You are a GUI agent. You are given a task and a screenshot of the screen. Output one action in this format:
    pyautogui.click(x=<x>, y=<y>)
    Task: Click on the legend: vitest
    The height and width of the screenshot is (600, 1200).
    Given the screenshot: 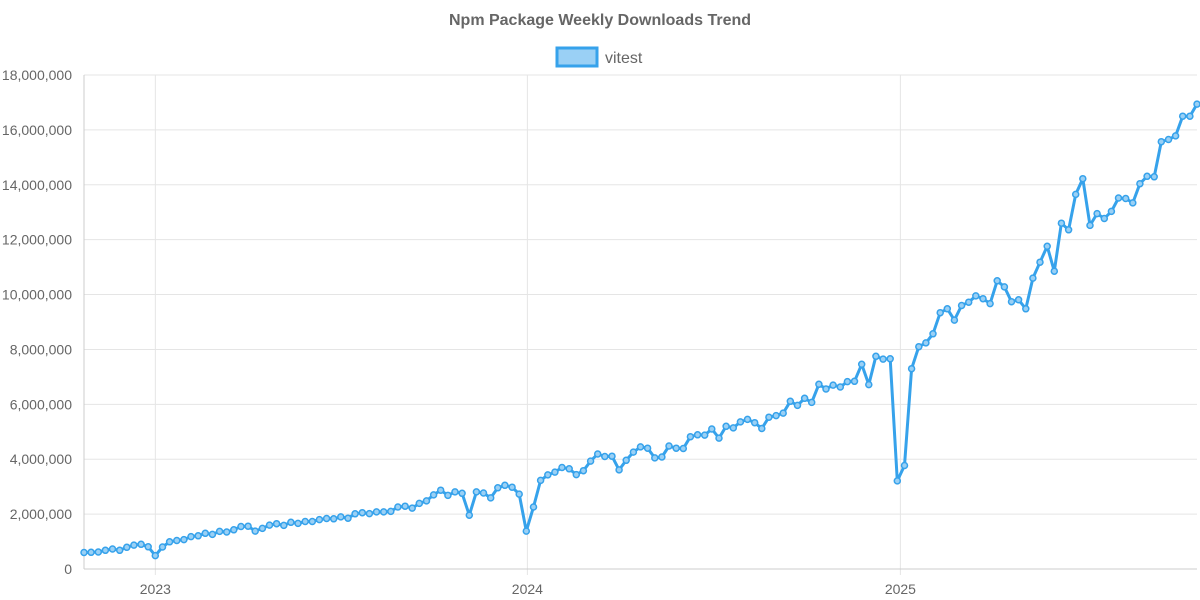 What is the action you would take?
    pyautogui.click(x=599, y=57)
    